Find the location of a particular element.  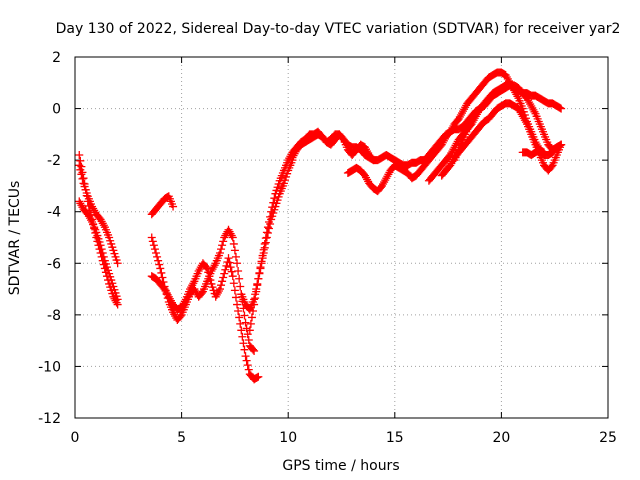

y-tick-label: -4 is located at coordinates (54, 213).